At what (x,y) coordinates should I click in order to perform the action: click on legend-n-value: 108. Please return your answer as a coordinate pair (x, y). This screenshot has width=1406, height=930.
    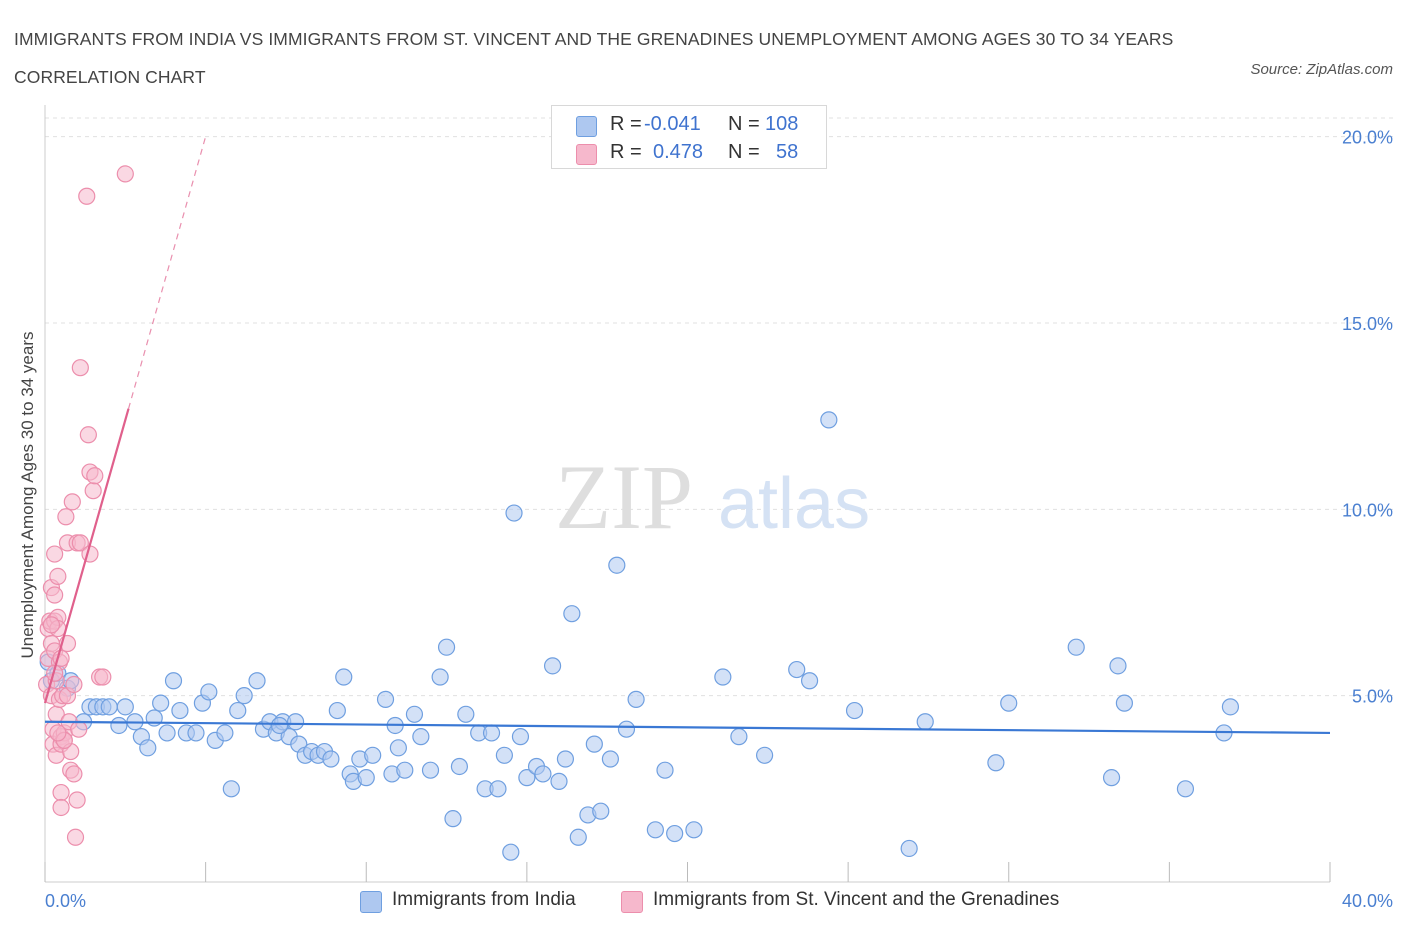
    Looking at the image, I should click on (782, 124).